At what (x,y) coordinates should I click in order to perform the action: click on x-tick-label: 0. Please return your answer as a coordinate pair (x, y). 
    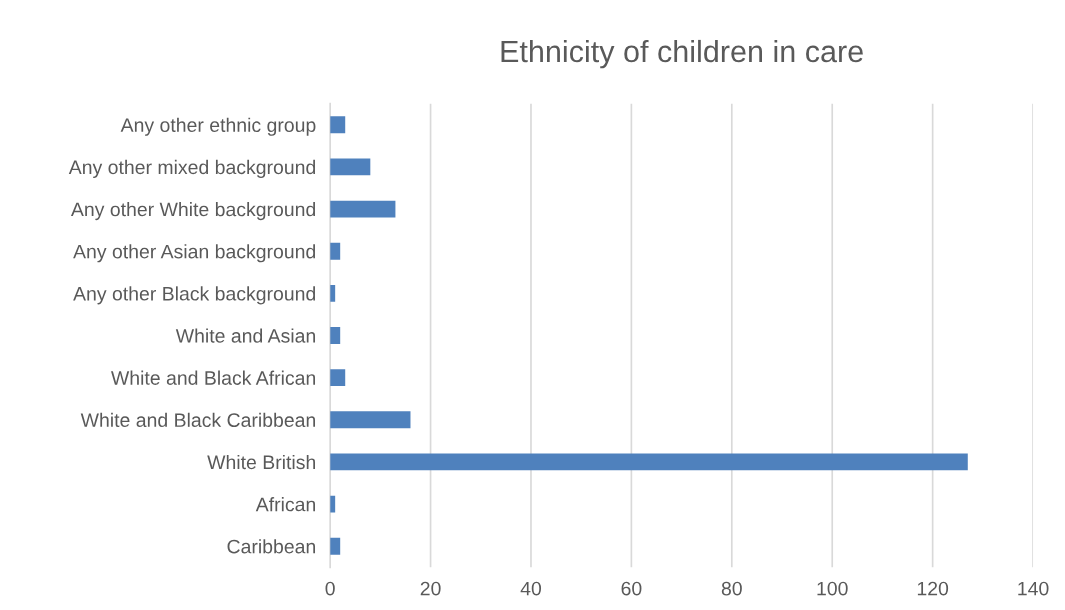
    Looking at the image, I should click on (330, 588).